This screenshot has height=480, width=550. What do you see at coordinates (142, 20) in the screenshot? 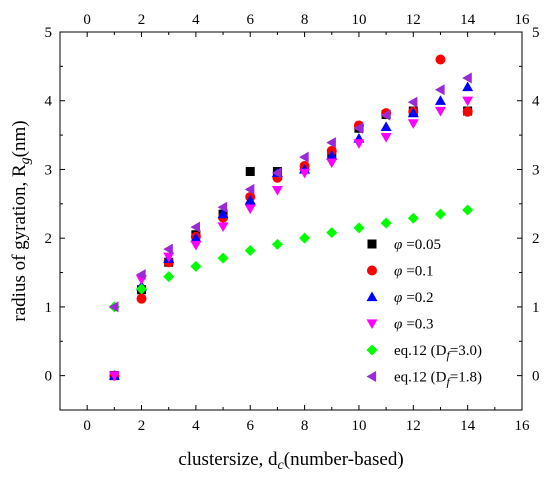
I see `x-tick-label-top: 2` at bounding box center [142, 20].